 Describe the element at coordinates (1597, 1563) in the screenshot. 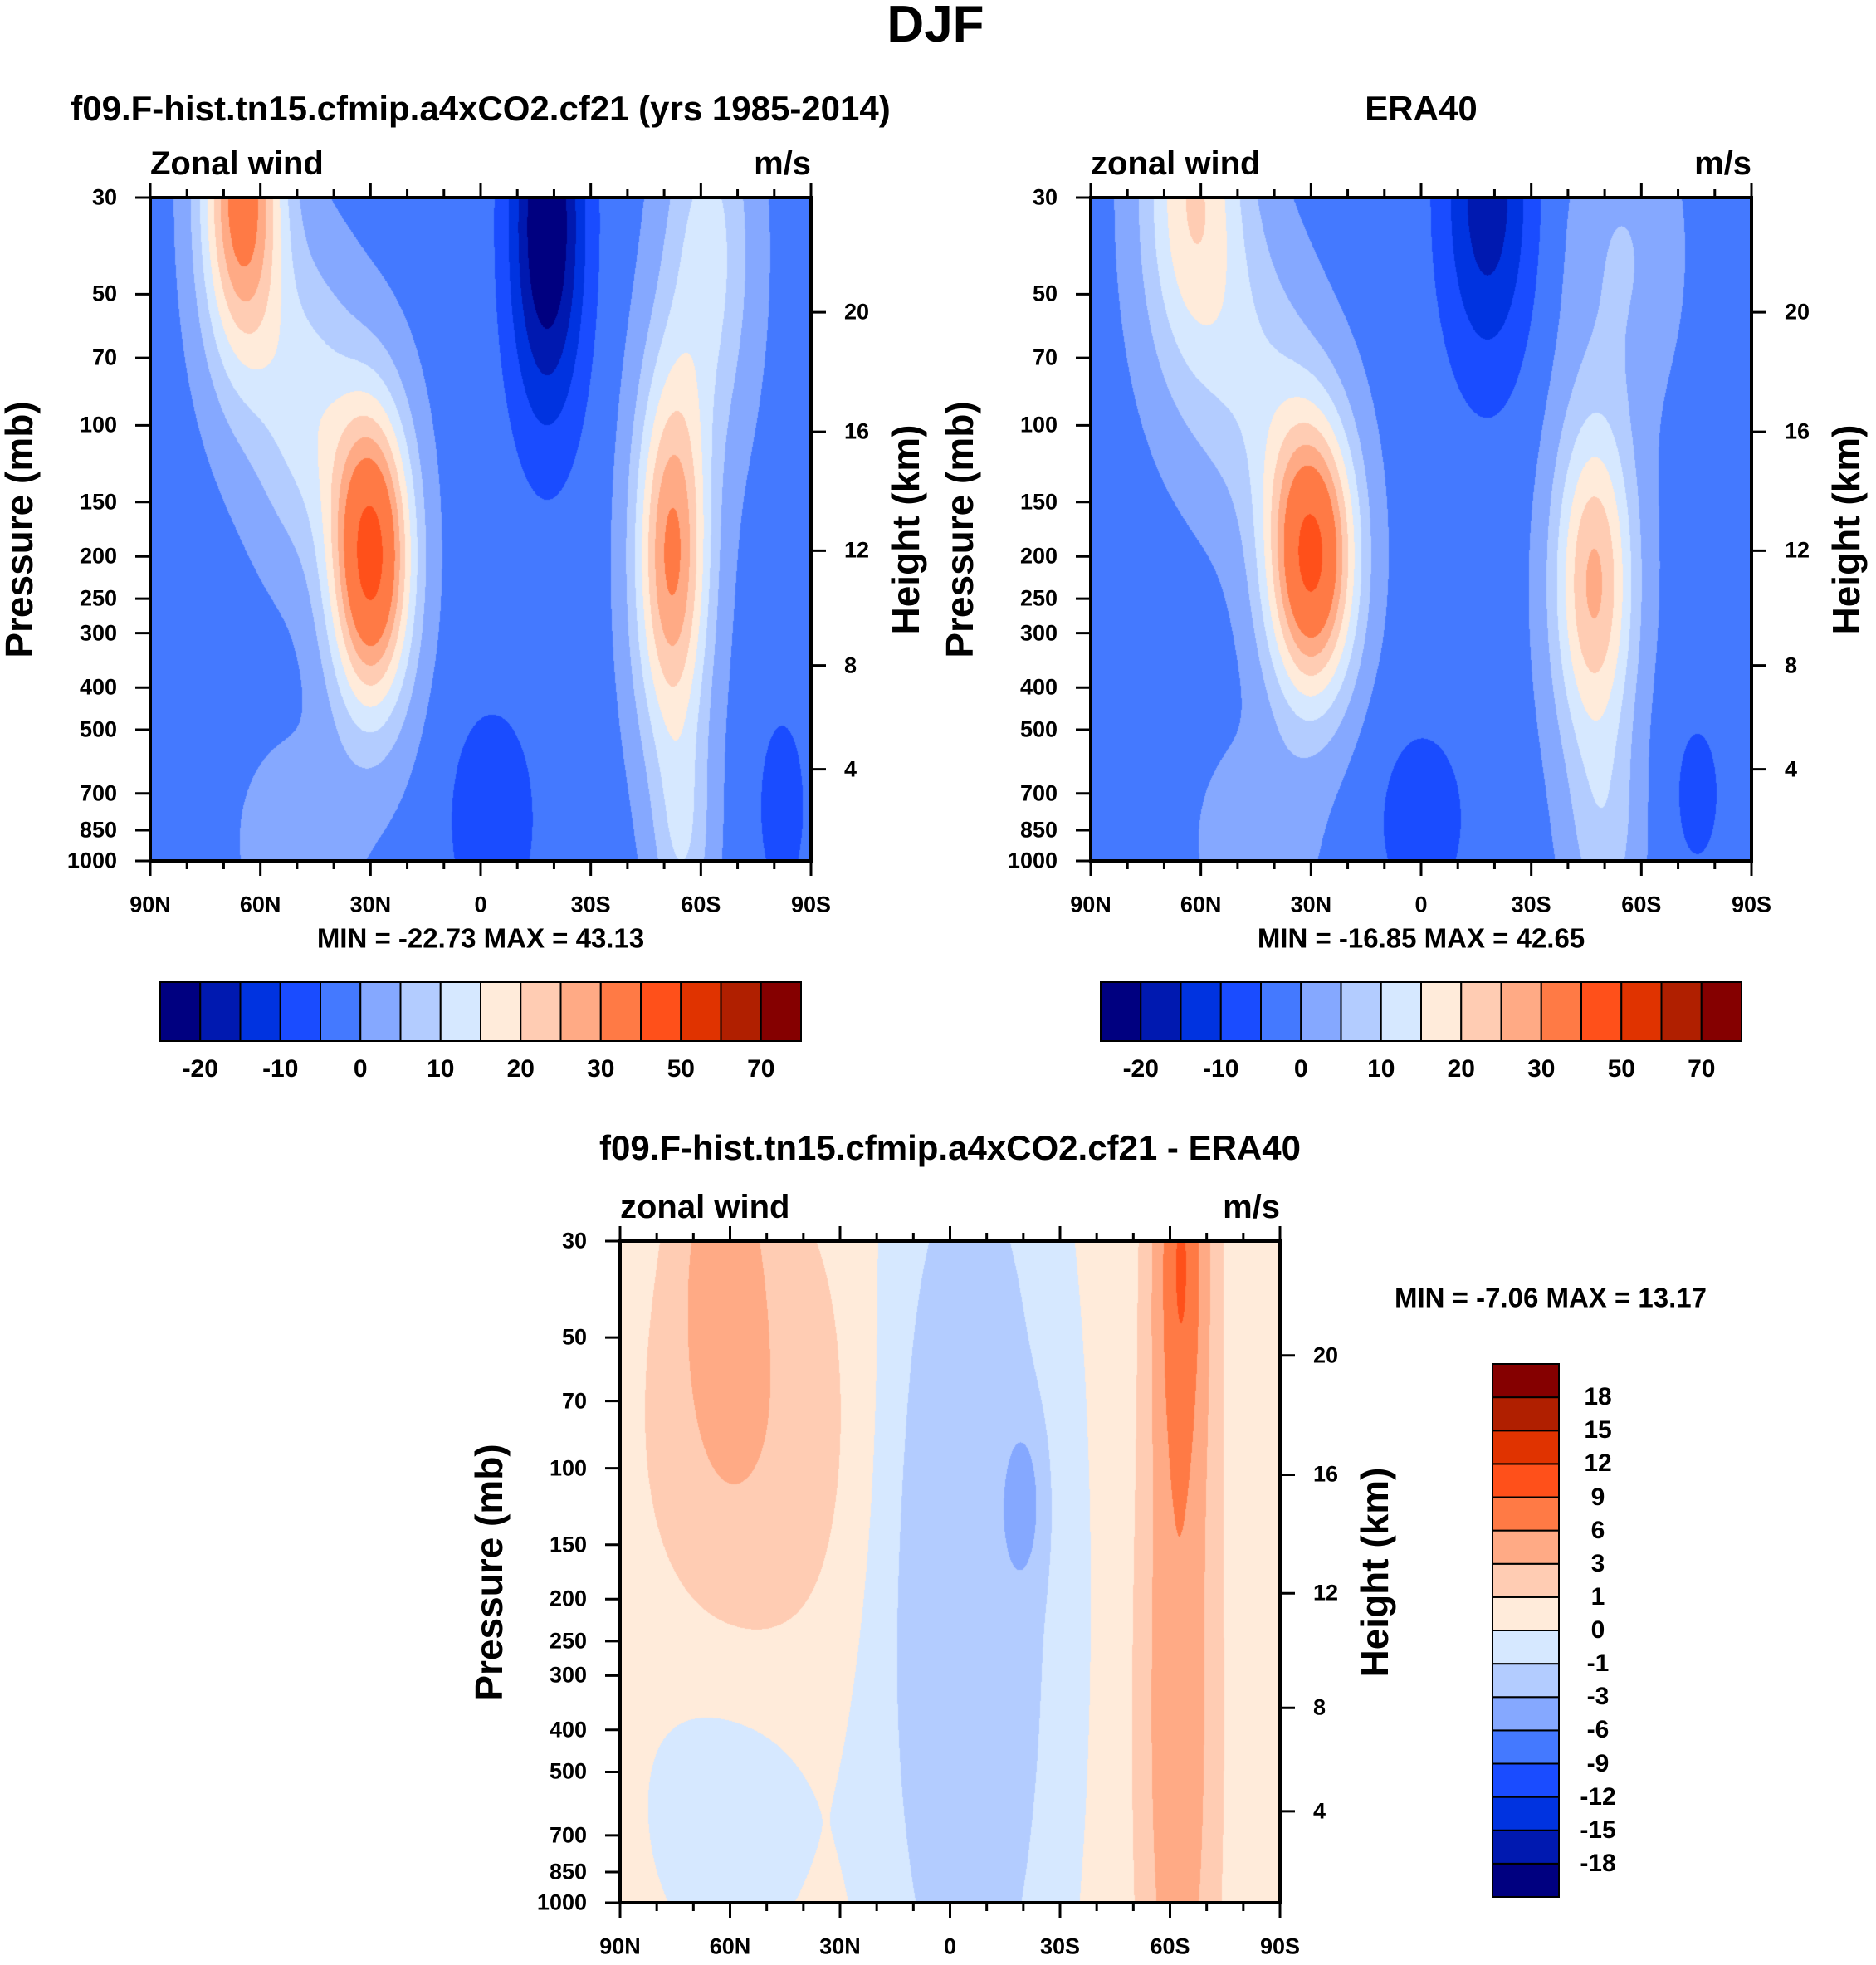

I see `colorbar-label: 3` at that location.